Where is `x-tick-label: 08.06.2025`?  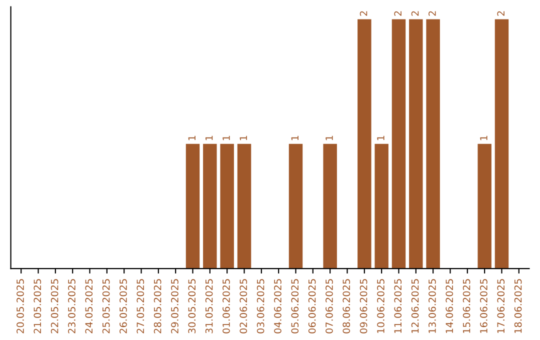 x-tick-label: 08.06.2025 is located at coordinates (346, 306).